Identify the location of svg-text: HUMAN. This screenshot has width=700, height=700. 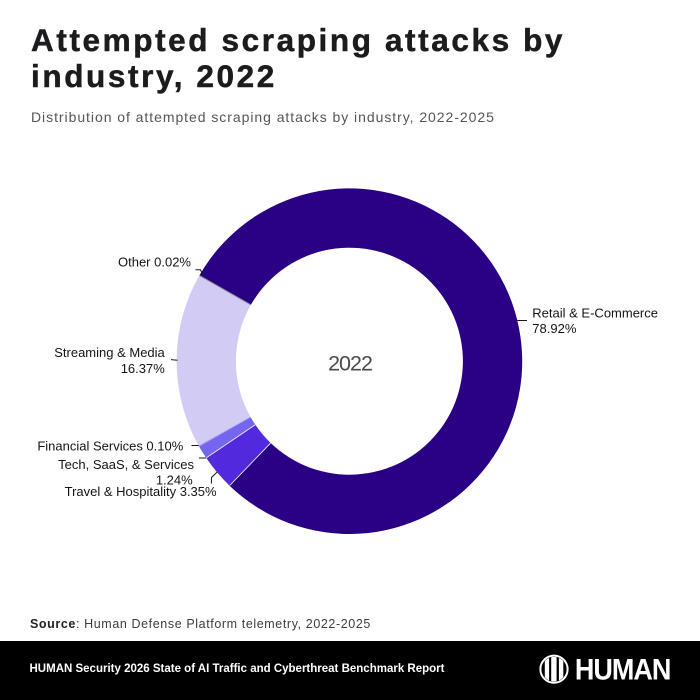
(622, 670).